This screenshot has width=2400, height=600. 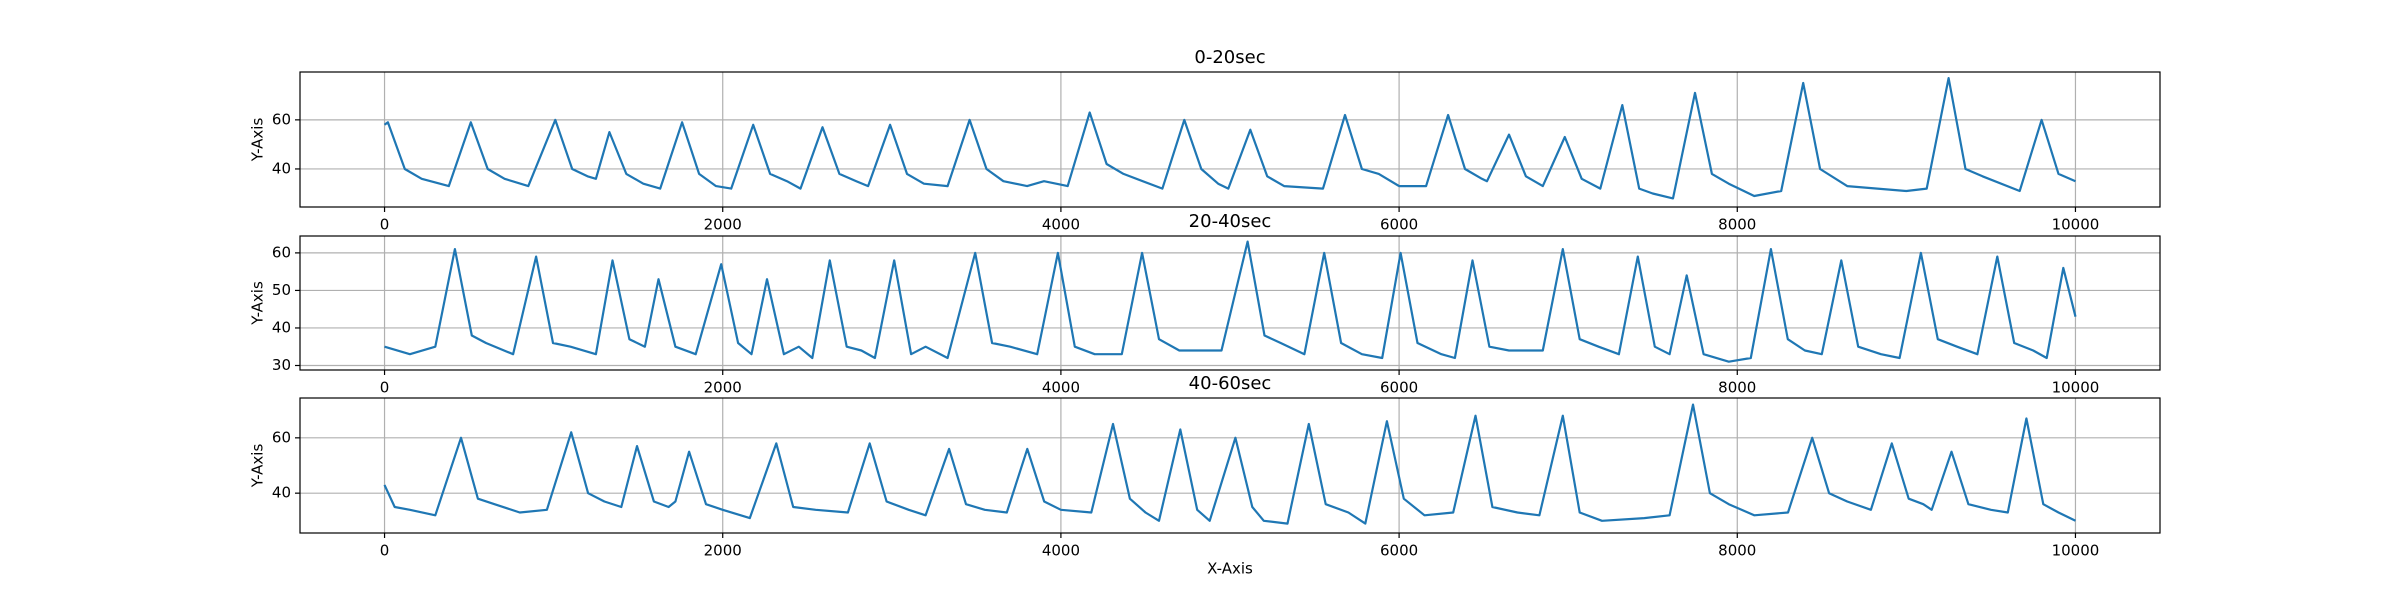 What do you see at coordinates (281, 290) in the screenshot?
I see `y-tick-label: 50` at bounding box center [281, 290].